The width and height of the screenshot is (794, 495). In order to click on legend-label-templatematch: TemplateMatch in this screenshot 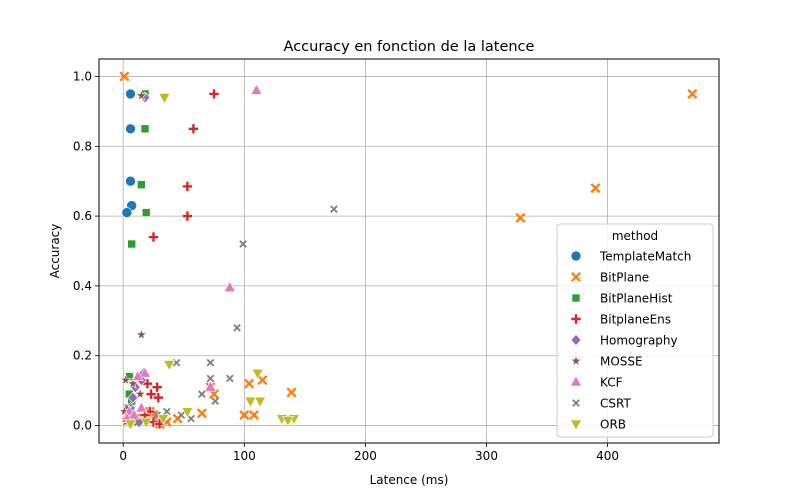, I will do `click(645, 257)`.